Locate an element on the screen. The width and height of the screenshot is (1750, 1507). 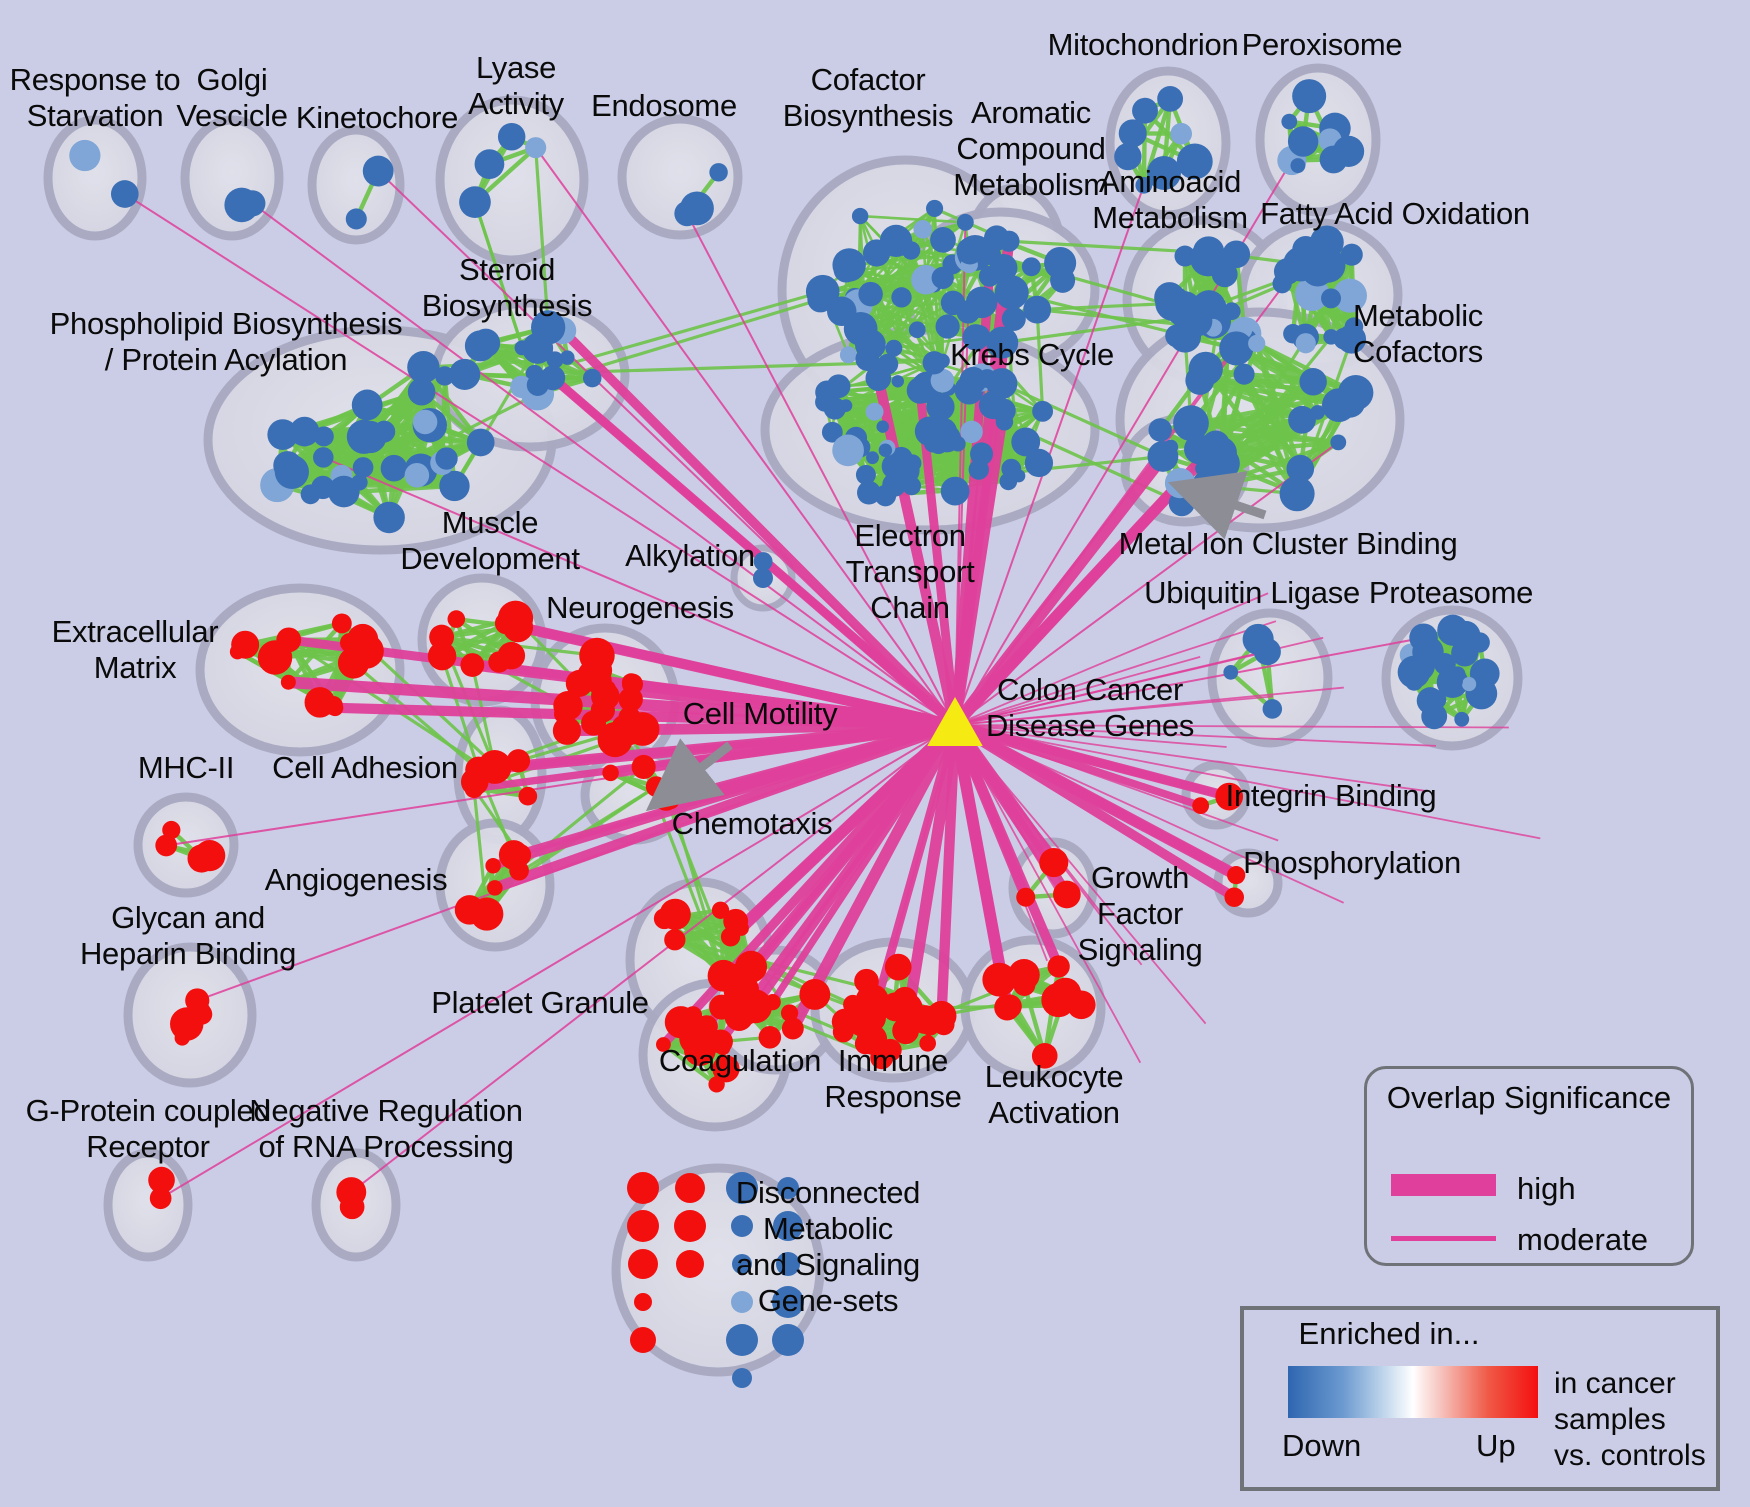
annotation-arrows is located at coordinates (956, 641).